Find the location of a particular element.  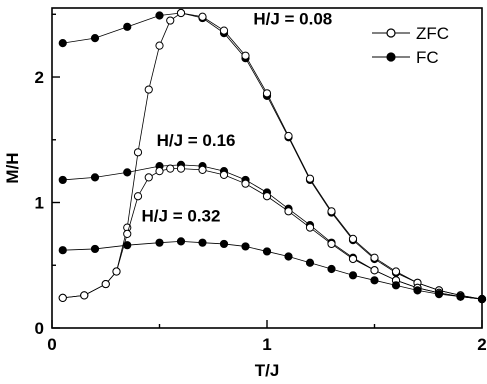

x-tick-label: 0 is located at coordinates (51, 344).